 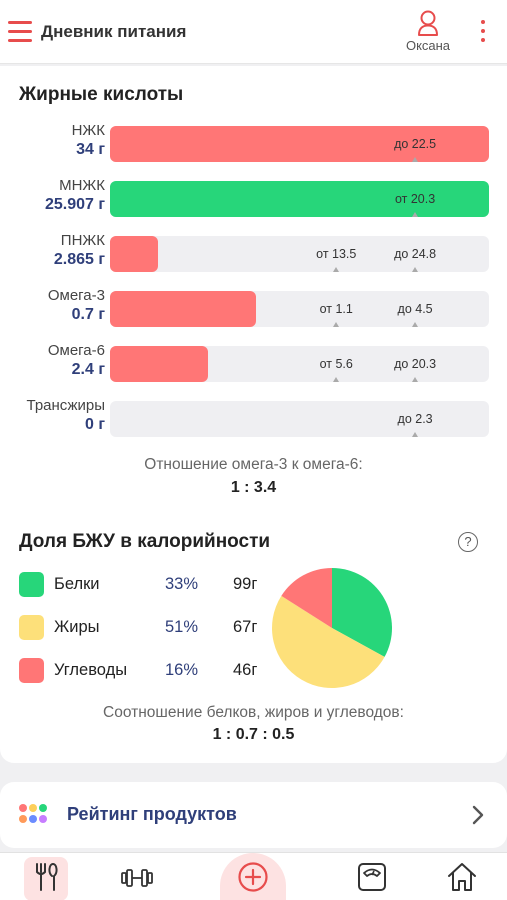 What do you see at coordinates (88, 369) in the screenshot?
I see `fatty-acid-value: 2.4 г` at bounding box center [88, 369].